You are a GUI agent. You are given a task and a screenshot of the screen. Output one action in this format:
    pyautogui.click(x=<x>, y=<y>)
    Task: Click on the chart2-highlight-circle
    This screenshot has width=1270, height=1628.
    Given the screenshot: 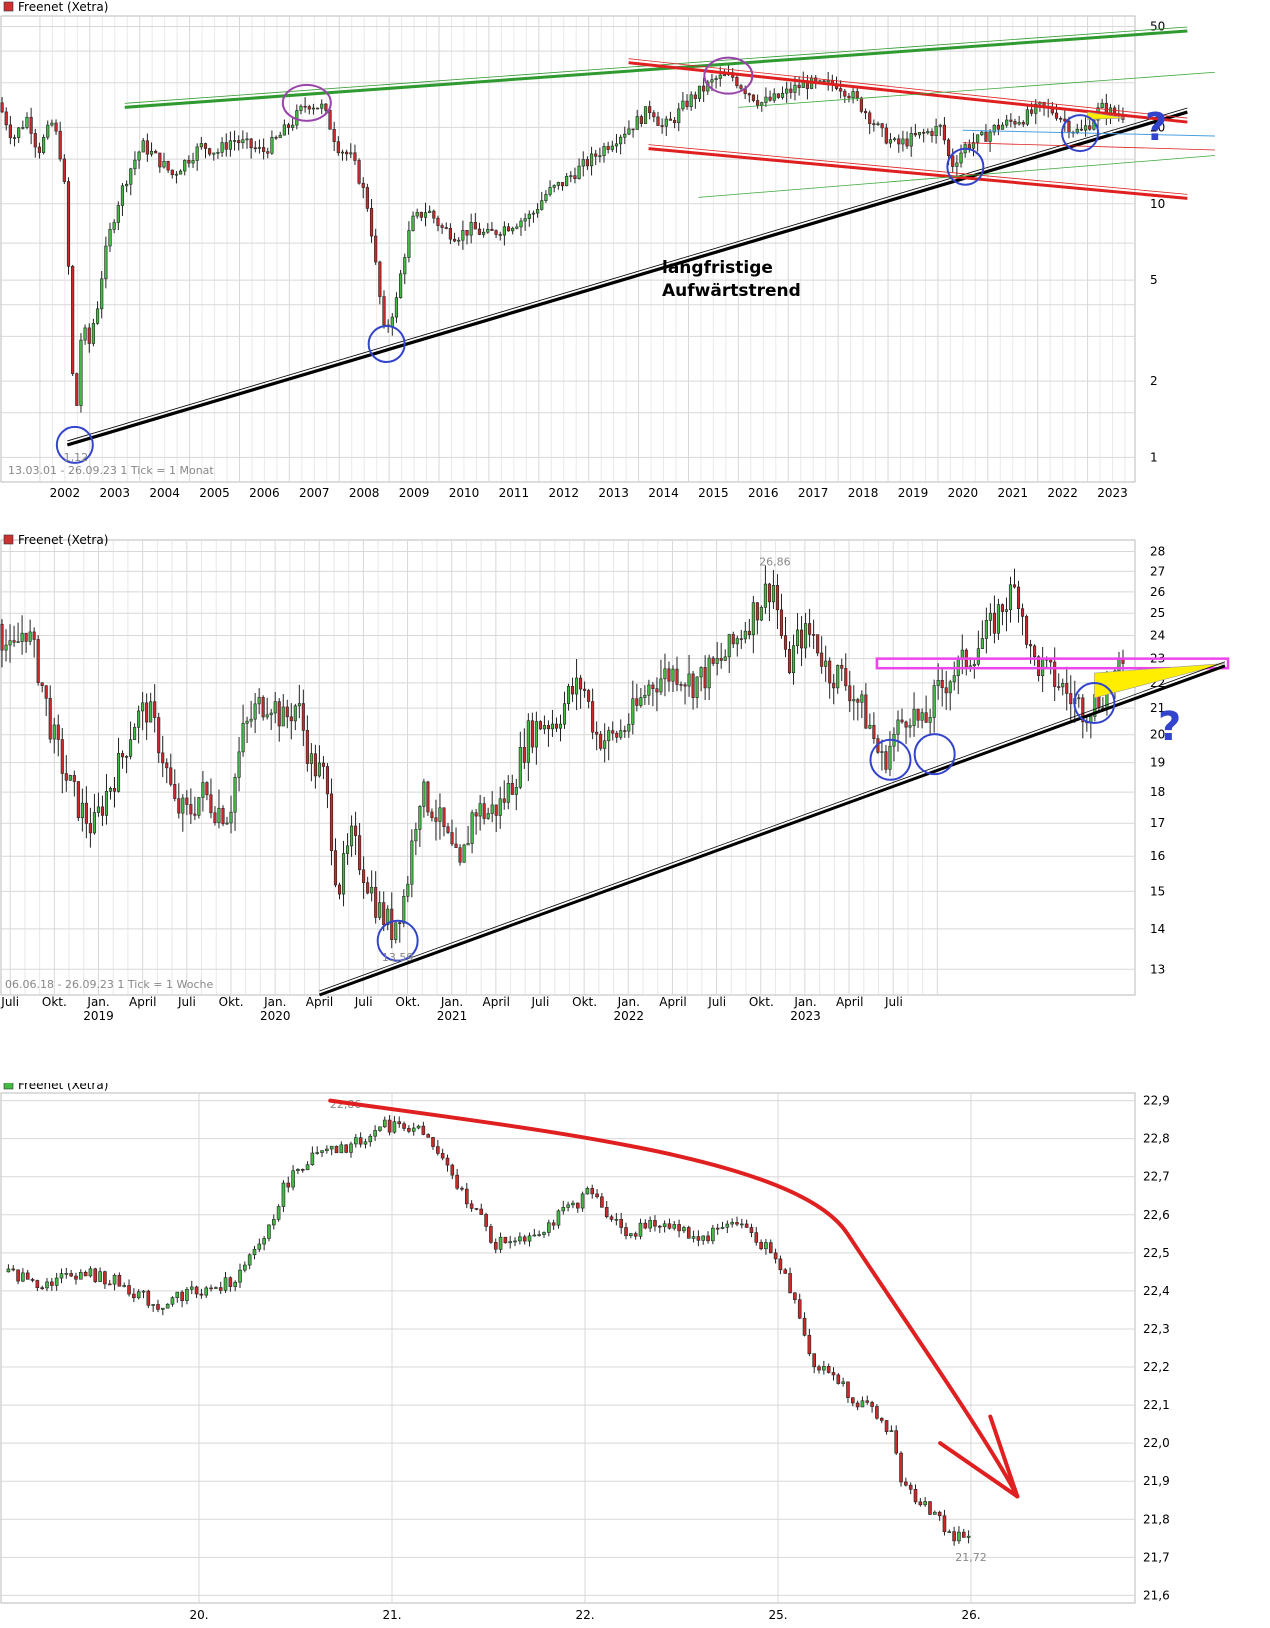 What is the action you would take?
    pyautogui.click(x=890, y=759)
    